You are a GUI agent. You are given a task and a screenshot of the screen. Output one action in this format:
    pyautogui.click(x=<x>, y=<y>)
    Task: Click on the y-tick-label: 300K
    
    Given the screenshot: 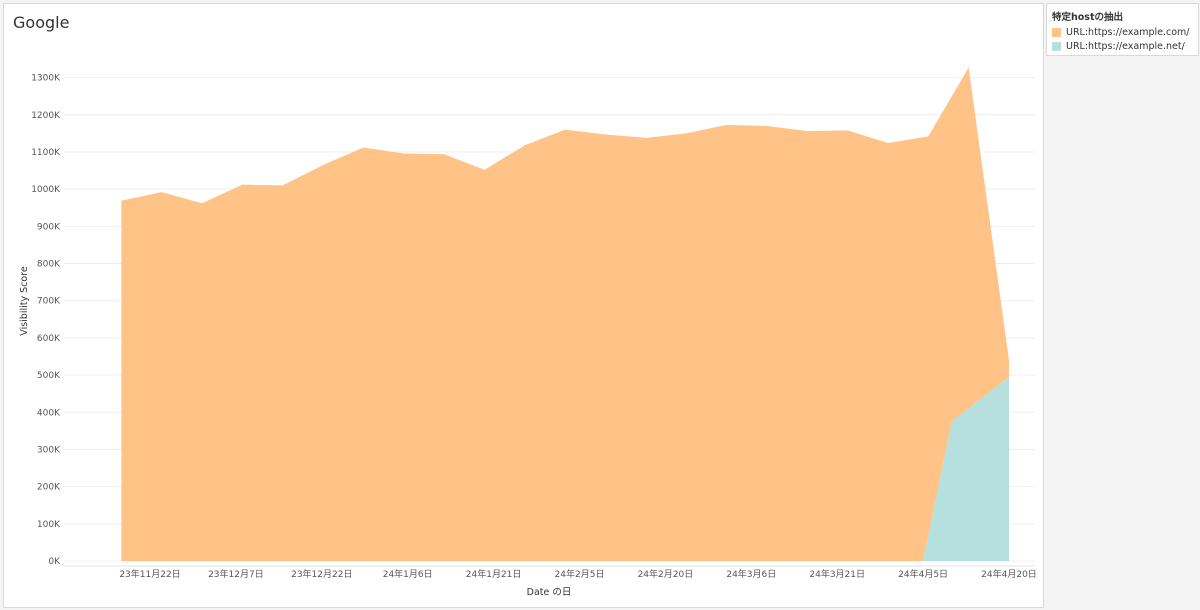 What is the action you would take?
    pyautogui.click(x=49, y=450)
    